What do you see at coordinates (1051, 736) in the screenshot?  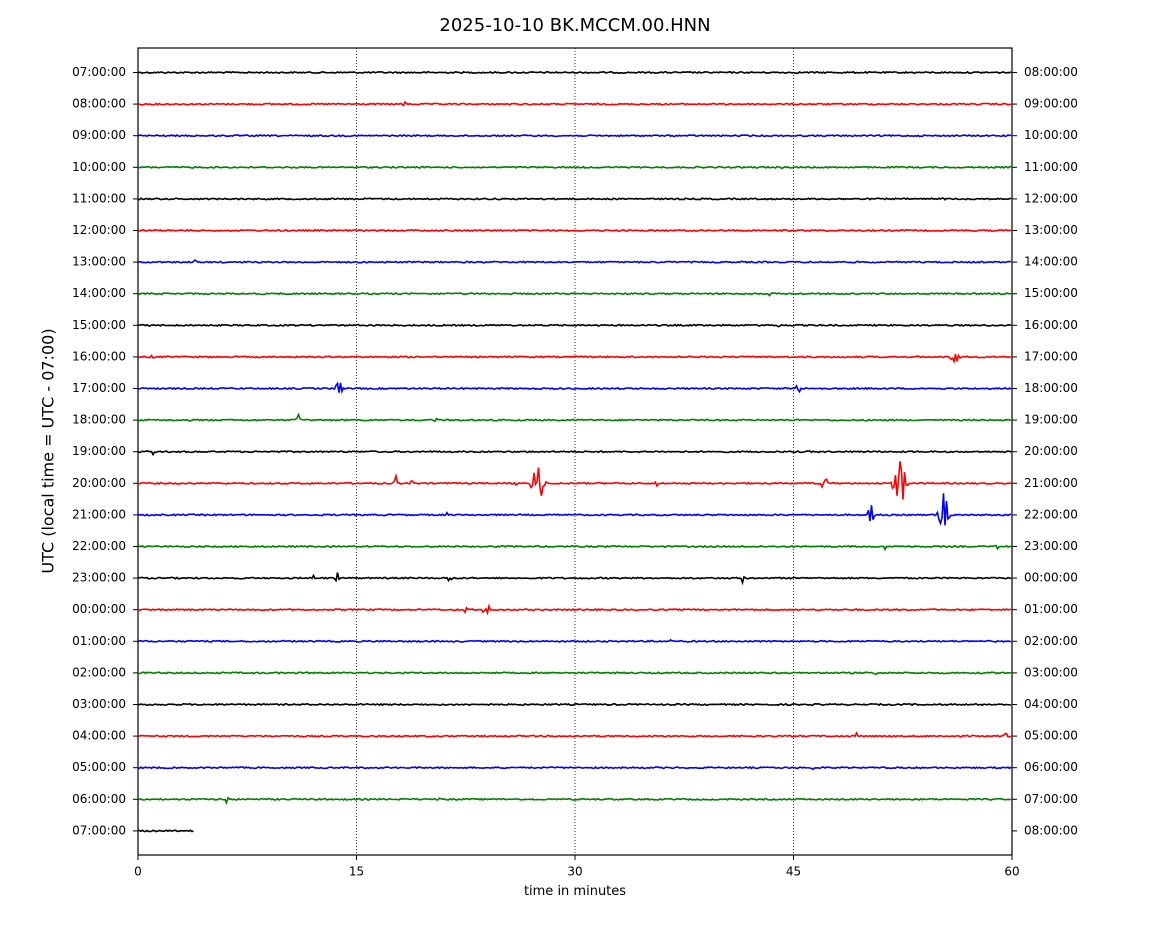 I see `y-tick-label-right: 05:00:00` at bounding box center [1051, 736].